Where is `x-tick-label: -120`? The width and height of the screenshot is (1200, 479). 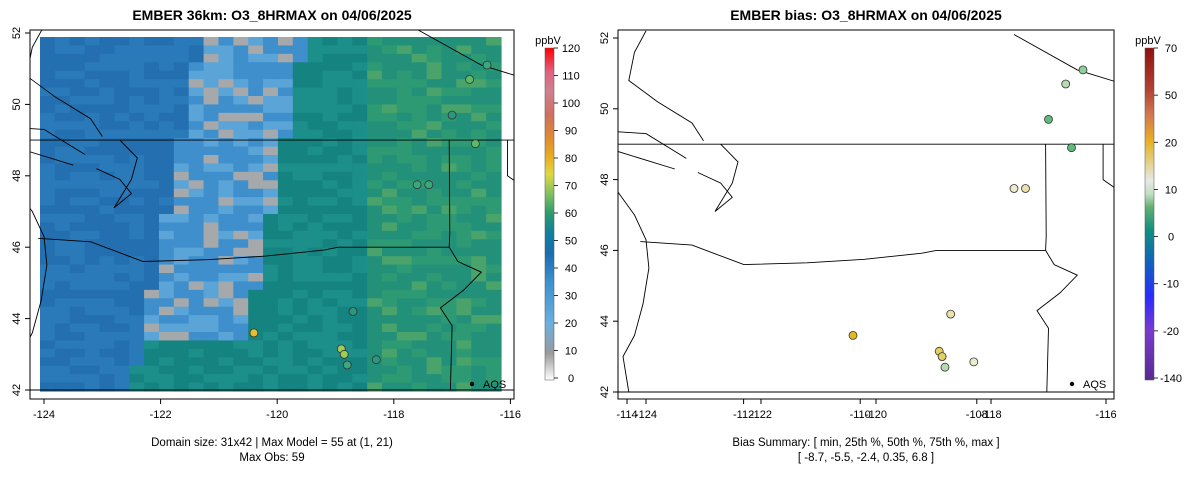
x-tick-label: -120 is located at coordinates (277, 415).